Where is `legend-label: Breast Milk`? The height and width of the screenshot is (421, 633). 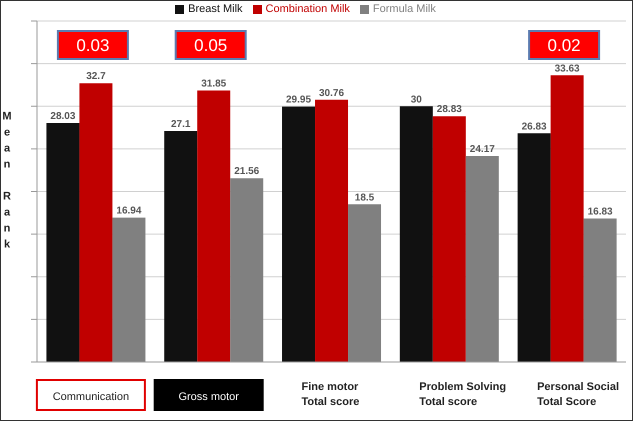 legend-label: Breast Milk is located at coordinates (215, 9).